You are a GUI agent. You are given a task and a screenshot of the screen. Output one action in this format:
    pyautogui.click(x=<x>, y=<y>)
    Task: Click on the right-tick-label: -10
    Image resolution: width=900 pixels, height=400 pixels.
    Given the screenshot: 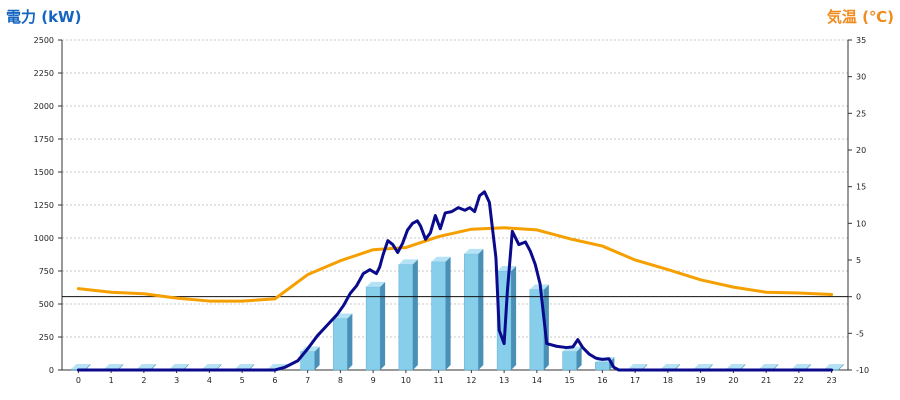 What is the action you would take?
    pyautogui.click(x=862, y=370)
    